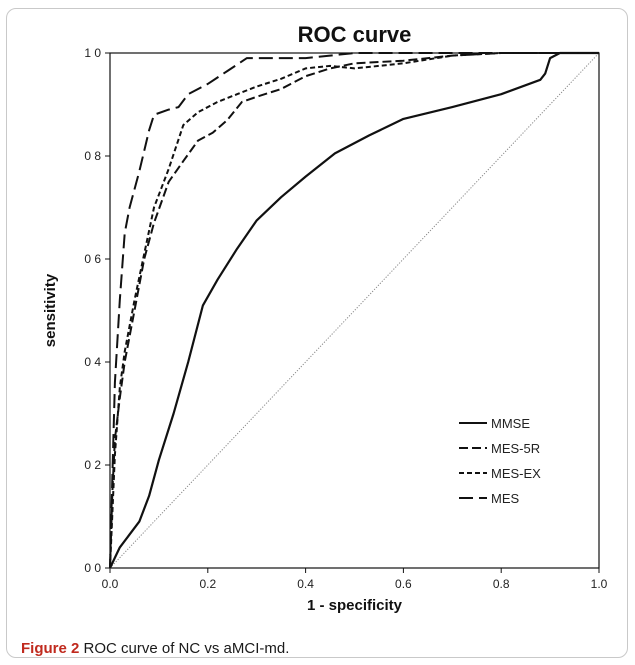  What do you see at coordinates (515, 448) in the screenshot?
I see `legend-label-mes-5r: MES-5R` at bounding box center [515, 448].